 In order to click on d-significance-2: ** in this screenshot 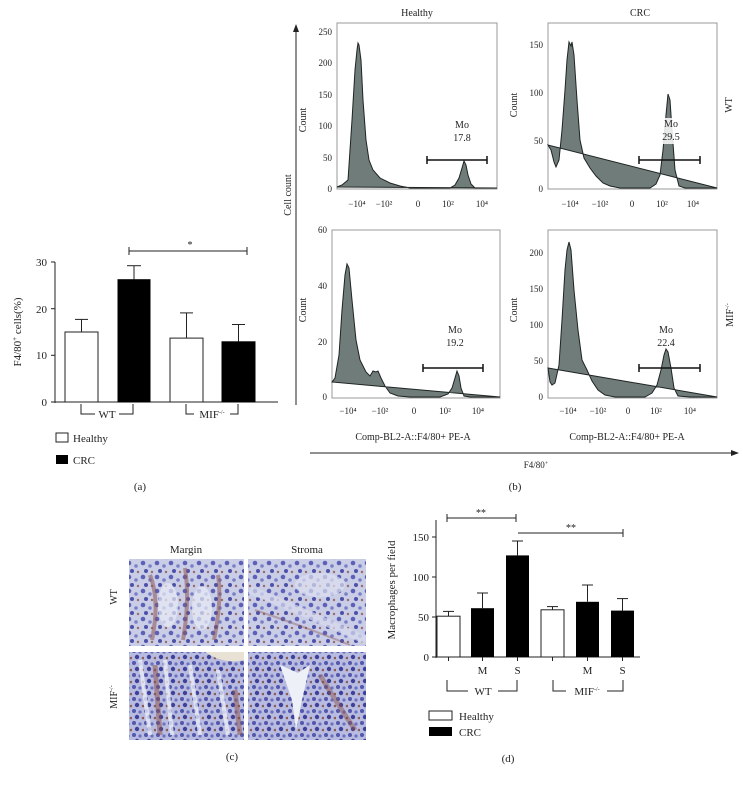, I will do `click(571, 528)`.